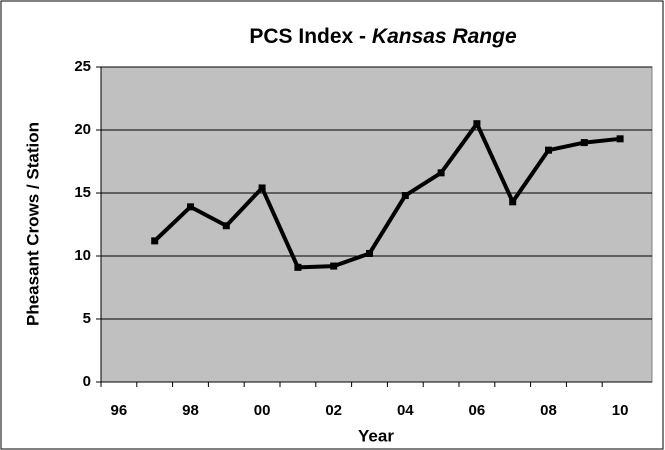 The image size is (665, 450). What do you see at coordinates (82, 66) in the screenshot?
I see `y-tick-label: 25` at bounding box center [82, 66].